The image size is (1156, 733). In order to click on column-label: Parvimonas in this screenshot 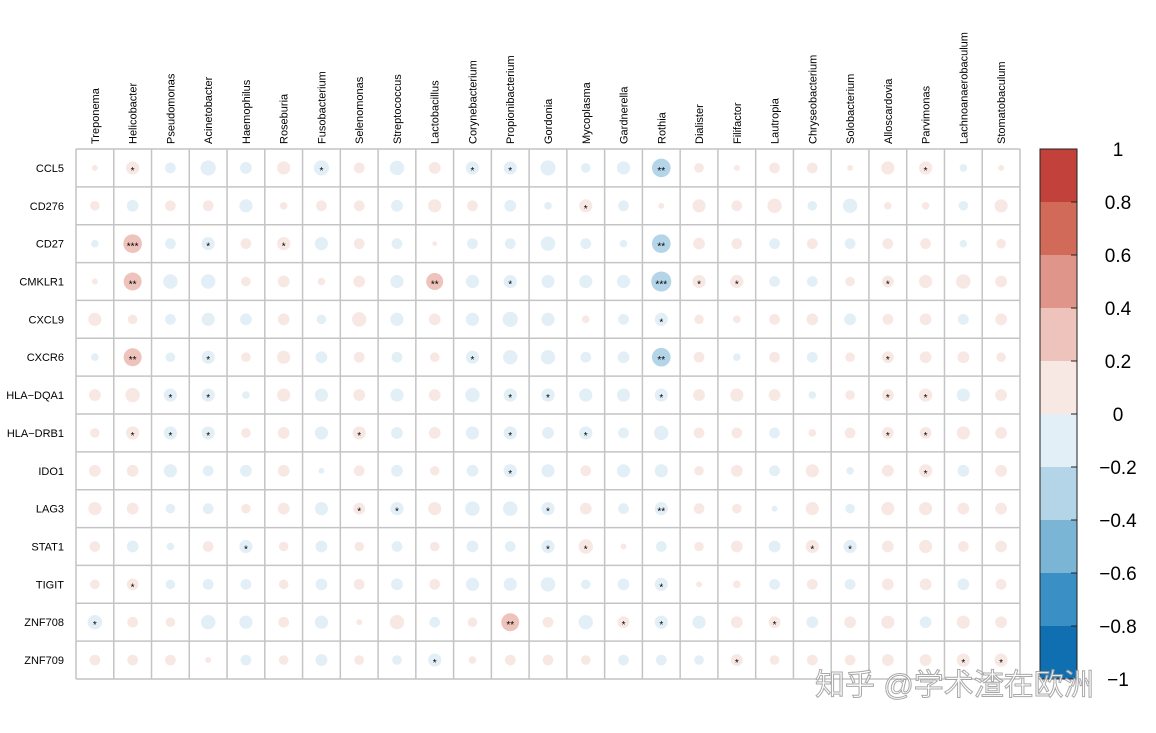, I will do `click(927, 114)`.